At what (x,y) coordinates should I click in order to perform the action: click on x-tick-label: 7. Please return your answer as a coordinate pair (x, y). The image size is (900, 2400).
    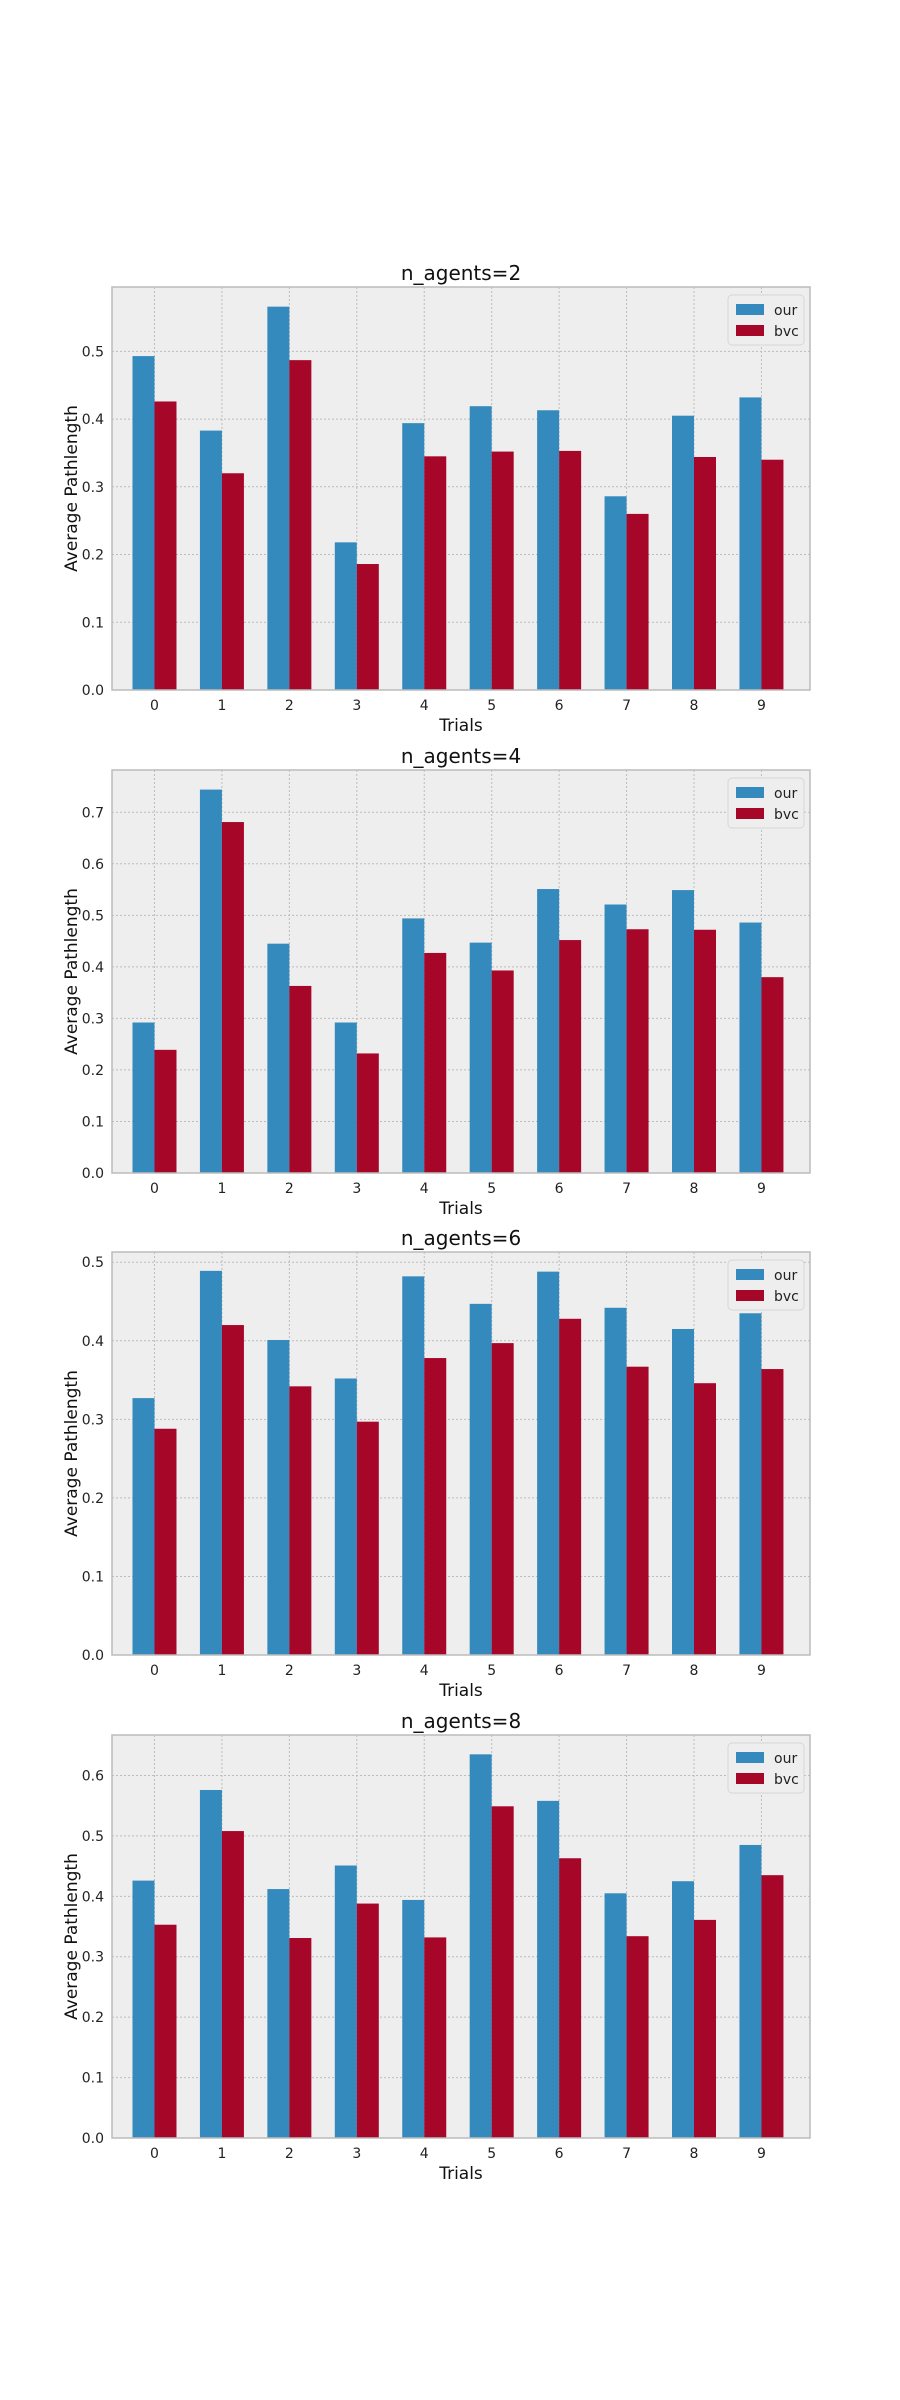
    Looking at the image, I should click on (626, 706).